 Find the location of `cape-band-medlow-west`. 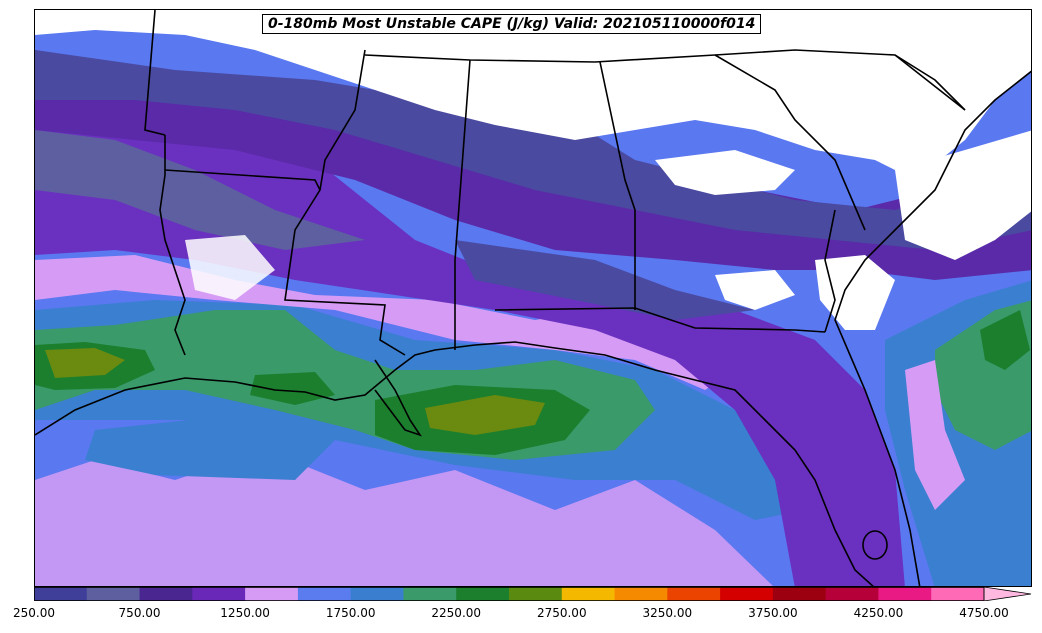

cape-band-medlow-west is located at coordinates (200, 190).